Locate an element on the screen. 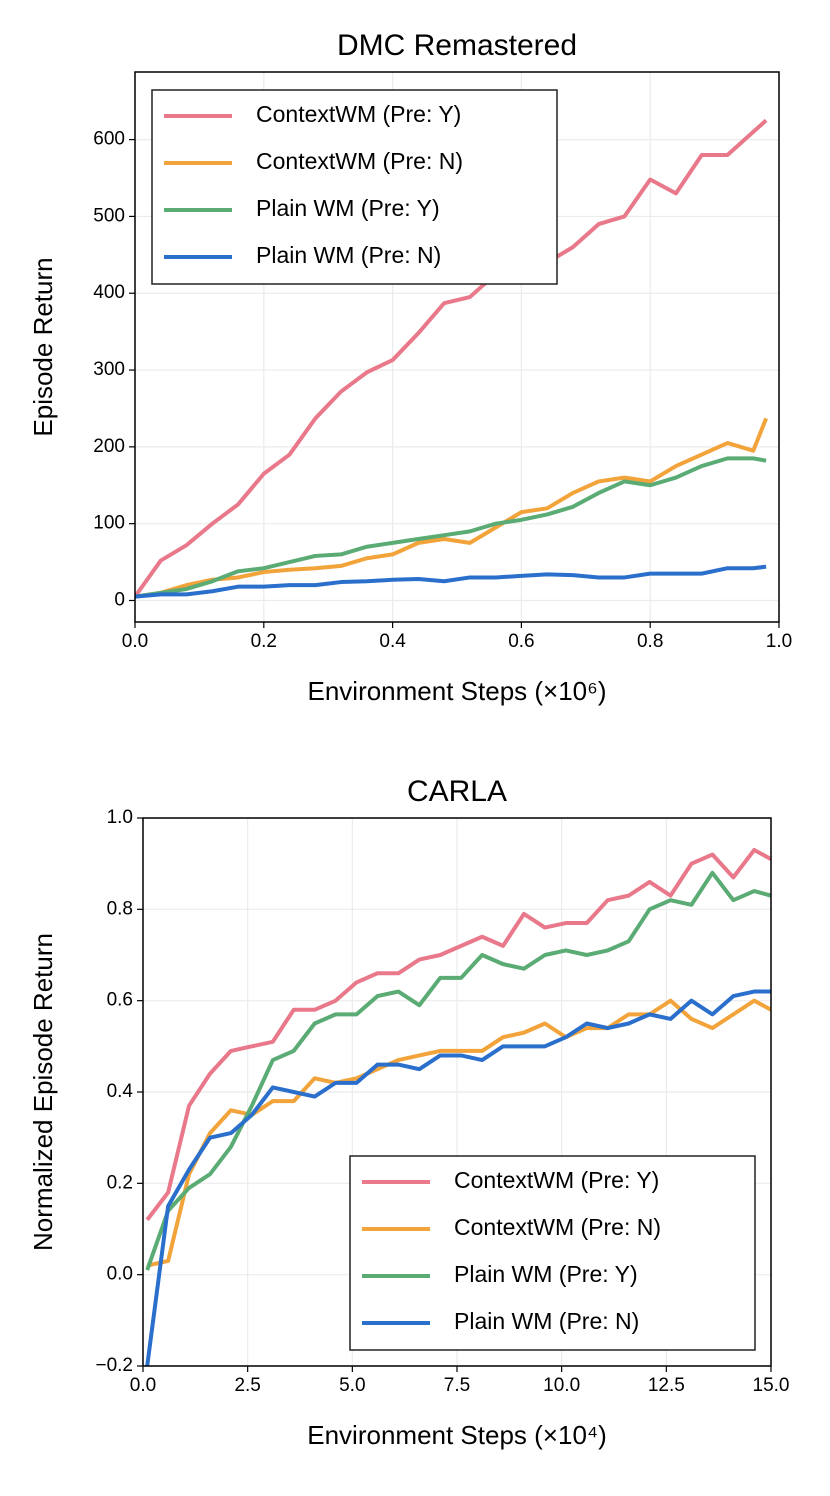 This screenshot has height=1496, width=830. chart-title: DMC Remastered is located at coordinates (457, 45).